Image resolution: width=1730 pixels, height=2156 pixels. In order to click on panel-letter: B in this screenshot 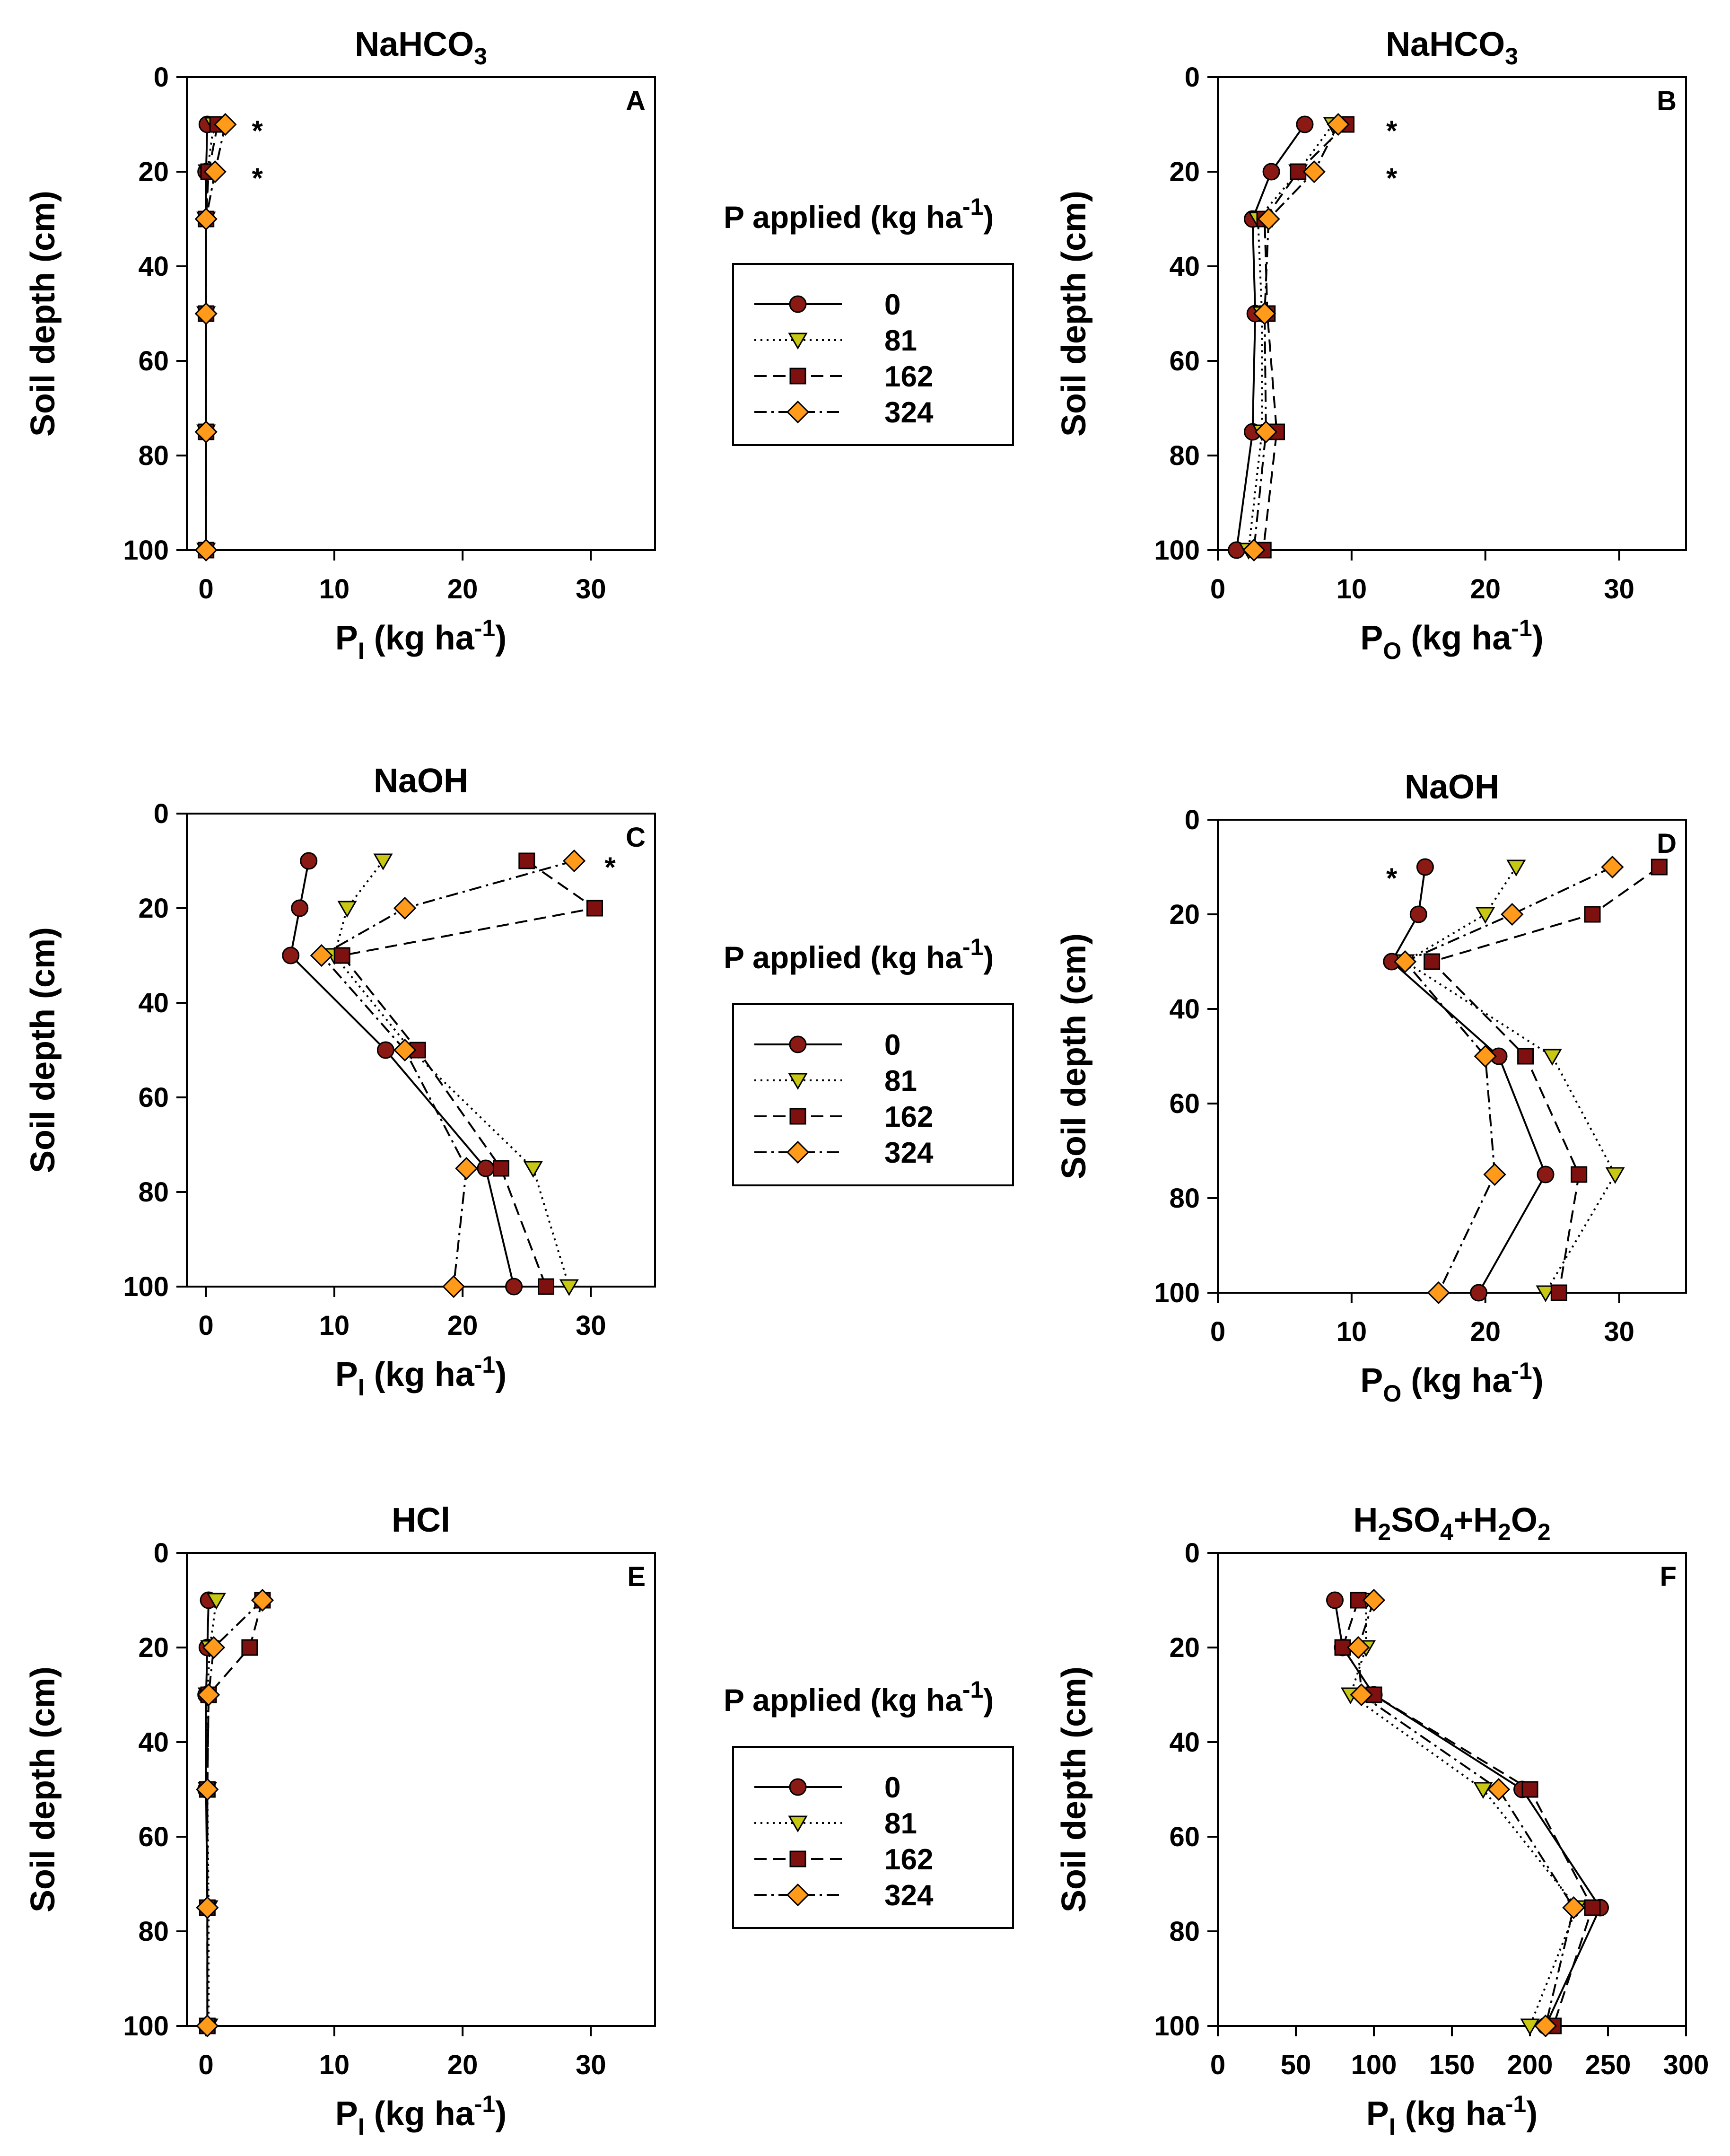, I will do `click(1667, 101)`.